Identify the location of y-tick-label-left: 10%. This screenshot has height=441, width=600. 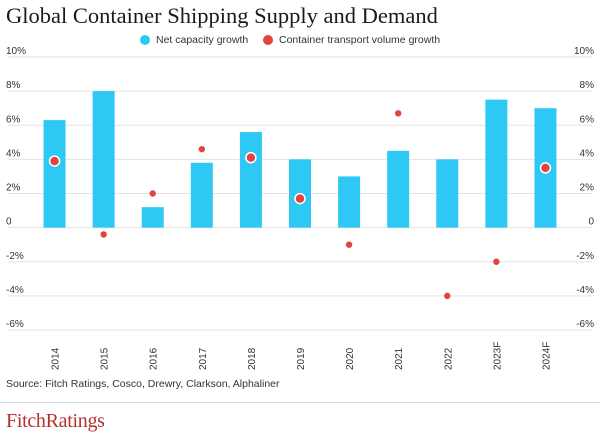
(16, 51).